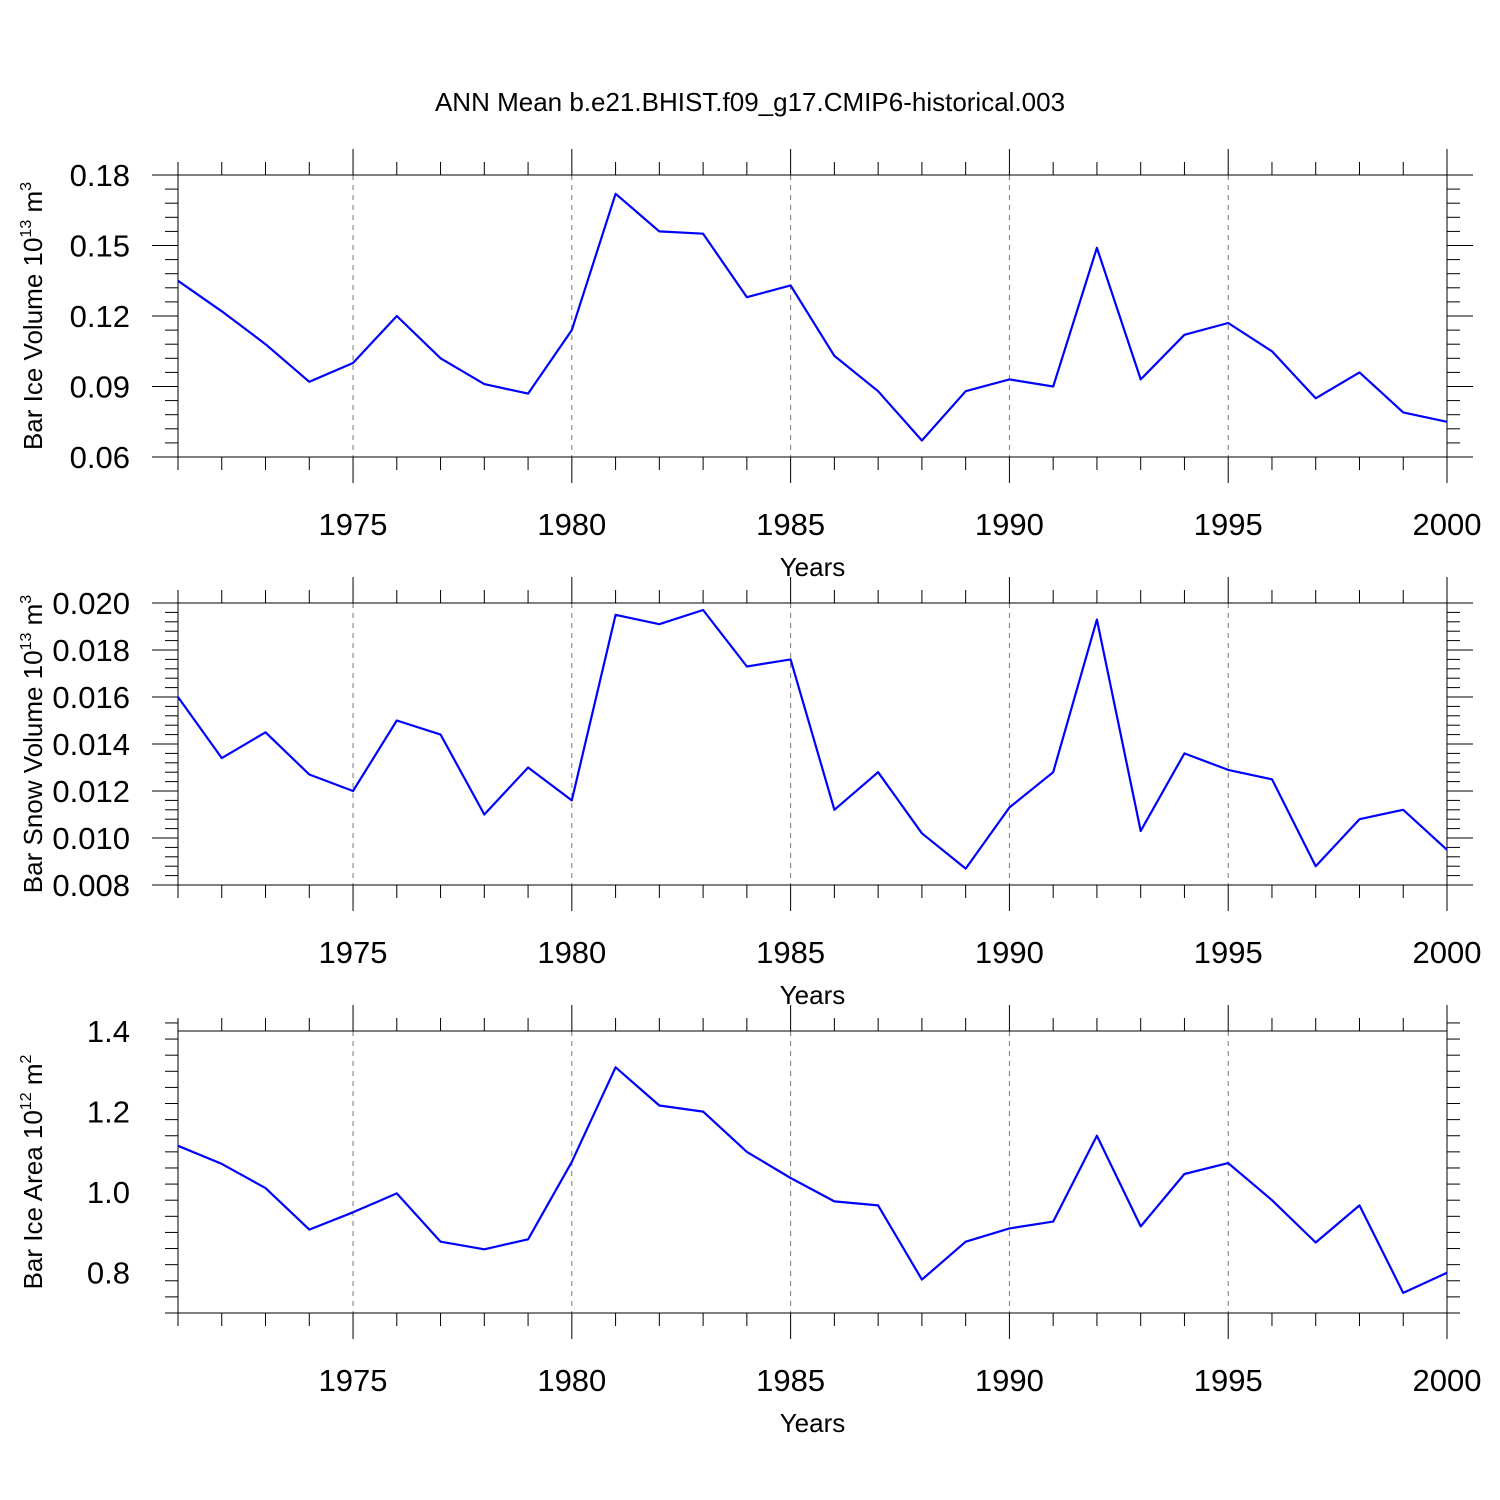 The image size is (1500, 1500). Describe the element at coordinates (33, 1199) in the screenshot. I see `y-axis-label-text: Bar Ice Area 10` at that location.